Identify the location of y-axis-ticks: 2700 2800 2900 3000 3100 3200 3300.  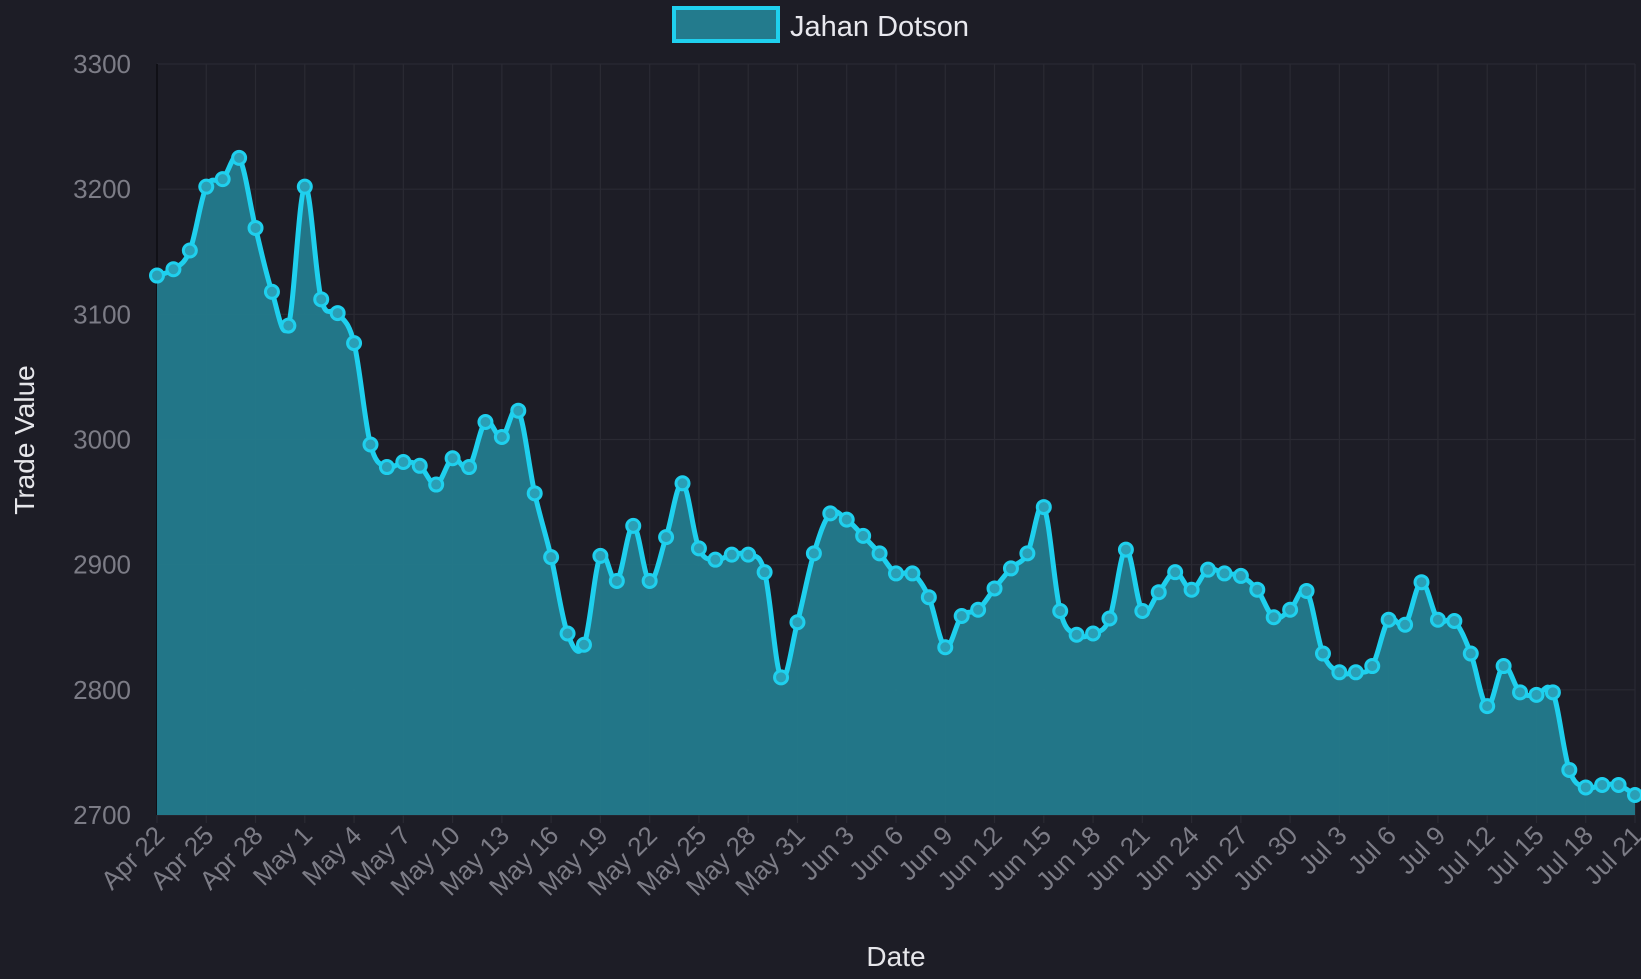
(102, 439).